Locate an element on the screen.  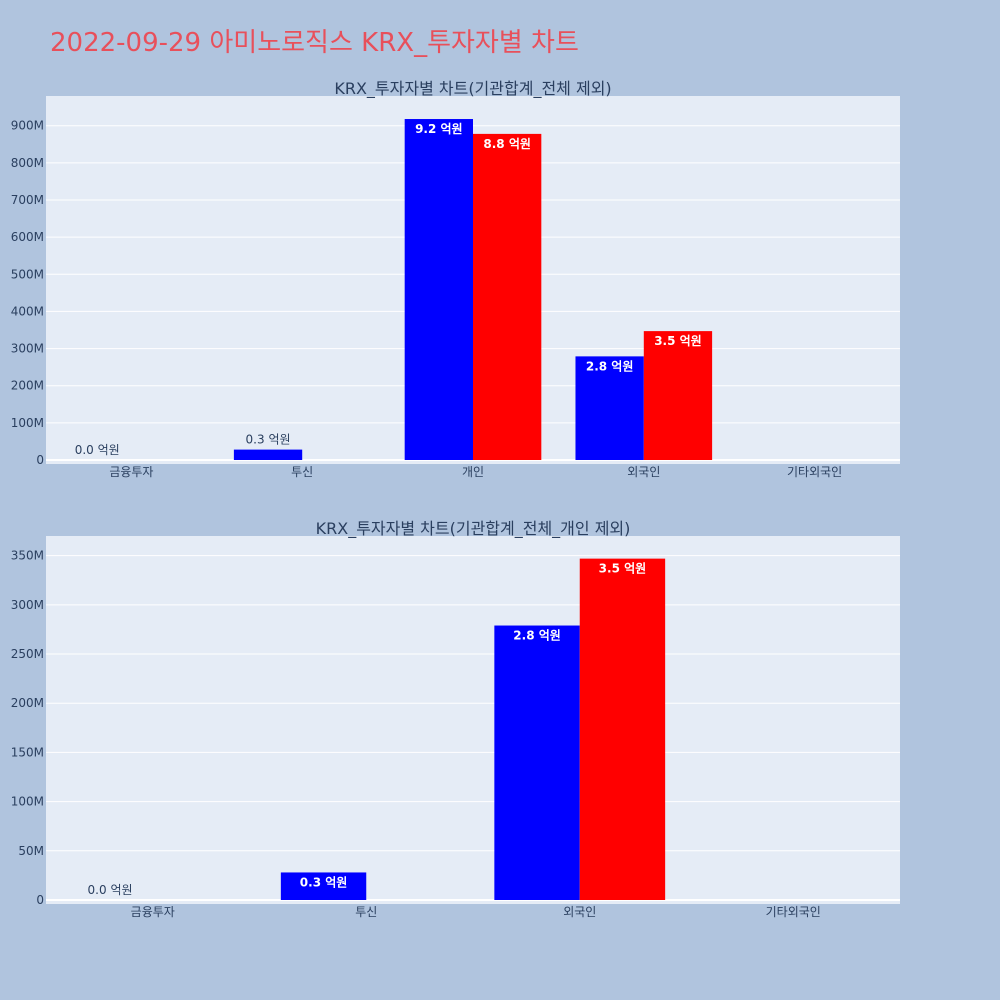
chart2-ytick-label: 50M is located at coordinates (31, 851).